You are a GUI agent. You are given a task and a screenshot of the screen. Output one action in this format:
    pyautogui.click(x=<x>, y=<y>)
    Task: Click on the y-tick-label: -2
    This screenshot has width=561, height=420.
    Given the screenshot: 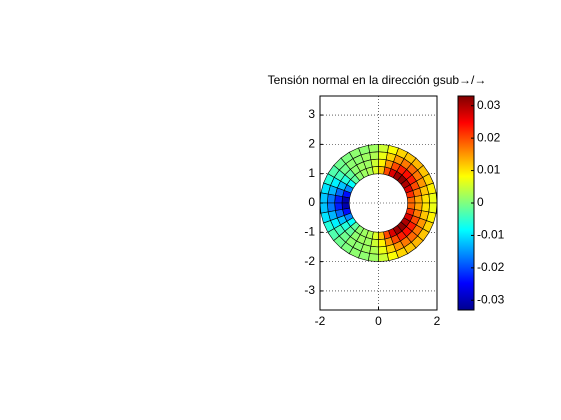 What is the action you would take?
    pyautogui.click(x=309, y=261)
    